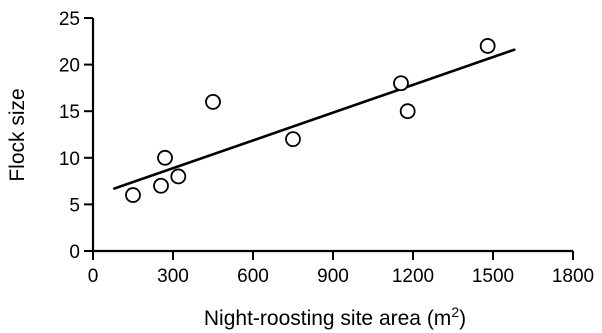 The width and height of the screenshot is (602, 333). What do you see at coordinates (493, 276) in the screenshot?
I see `x-tick-label: 1500` at bounding box center [493, 276].